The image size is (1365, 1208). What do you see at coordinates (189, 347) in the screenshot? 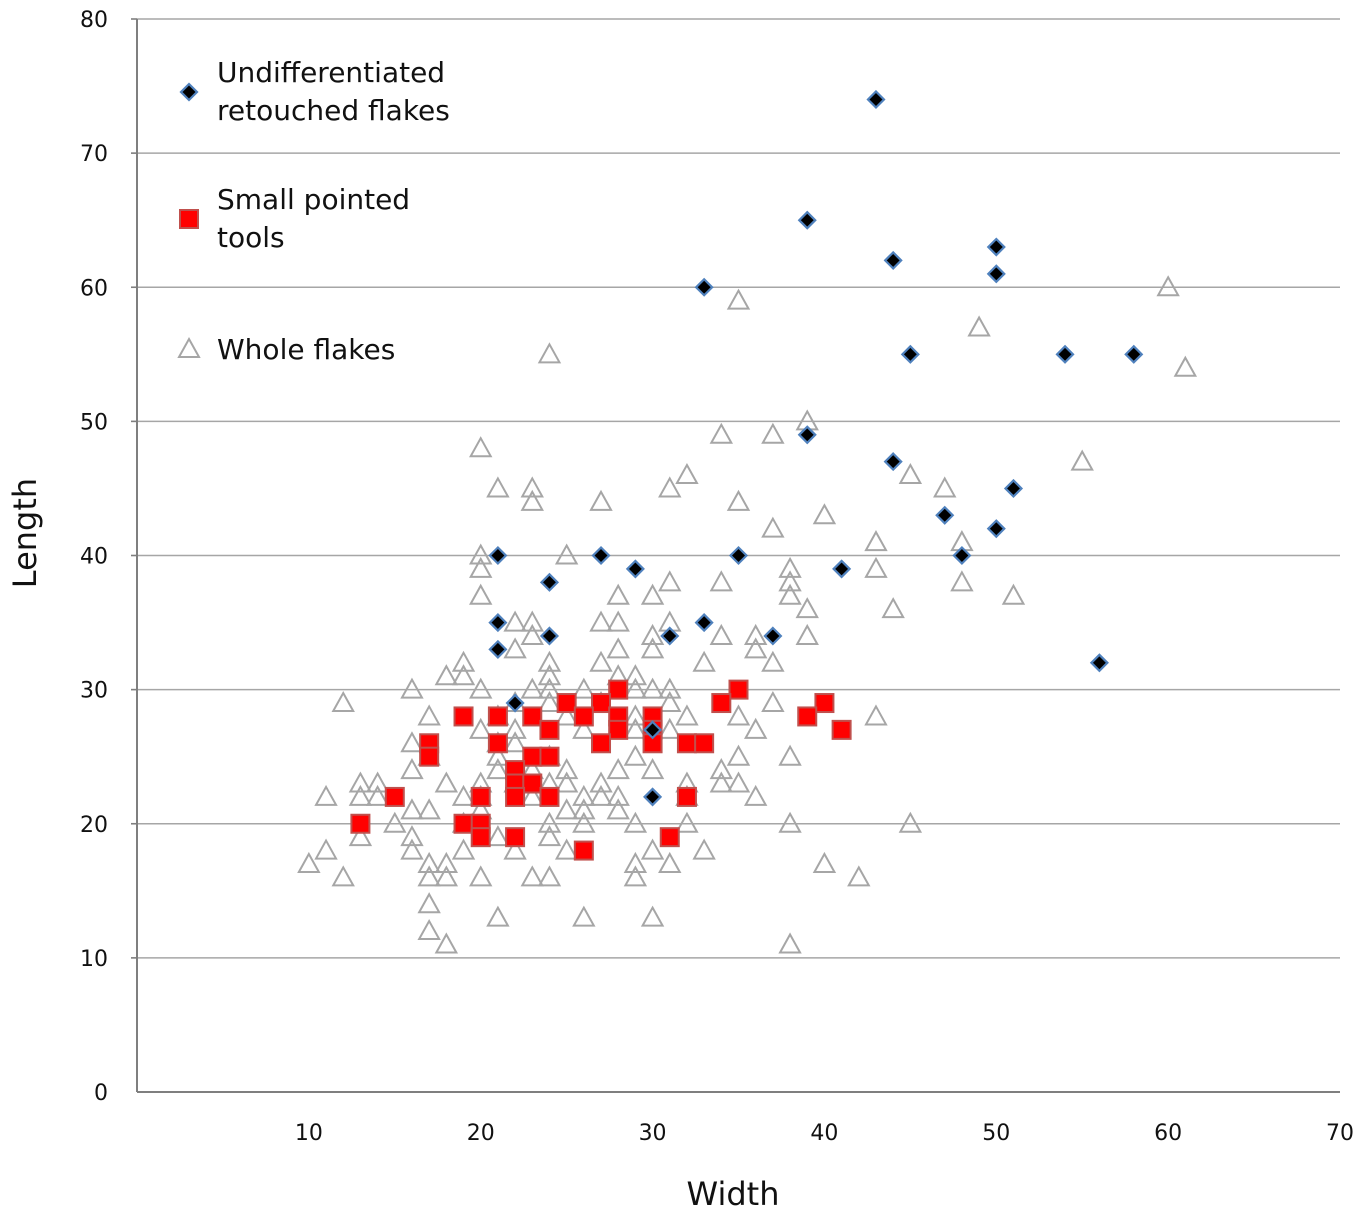
I see `legend-marker` at bounding box center [189, 347].